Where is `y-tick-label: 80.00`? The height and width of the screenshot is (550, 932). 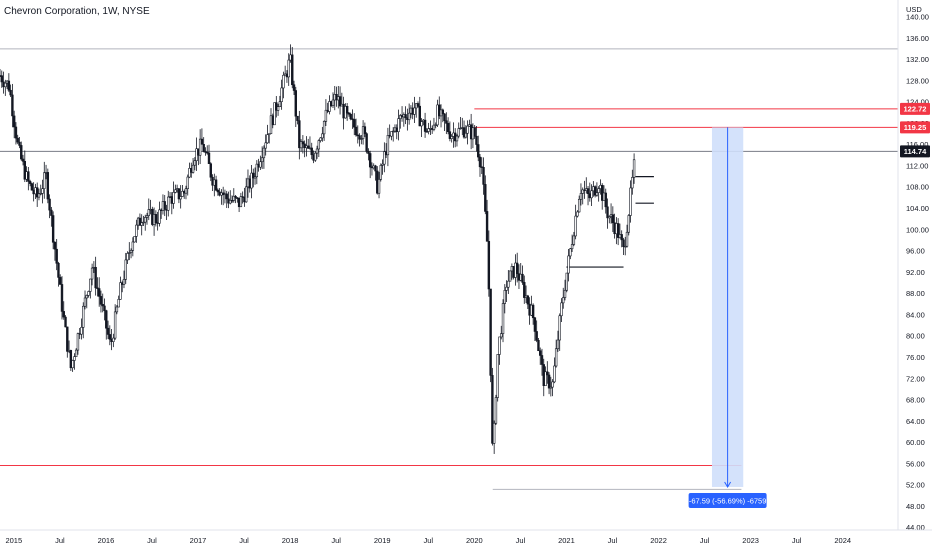
y-tick-label: 80.00 is located at coordinates (915, 336).